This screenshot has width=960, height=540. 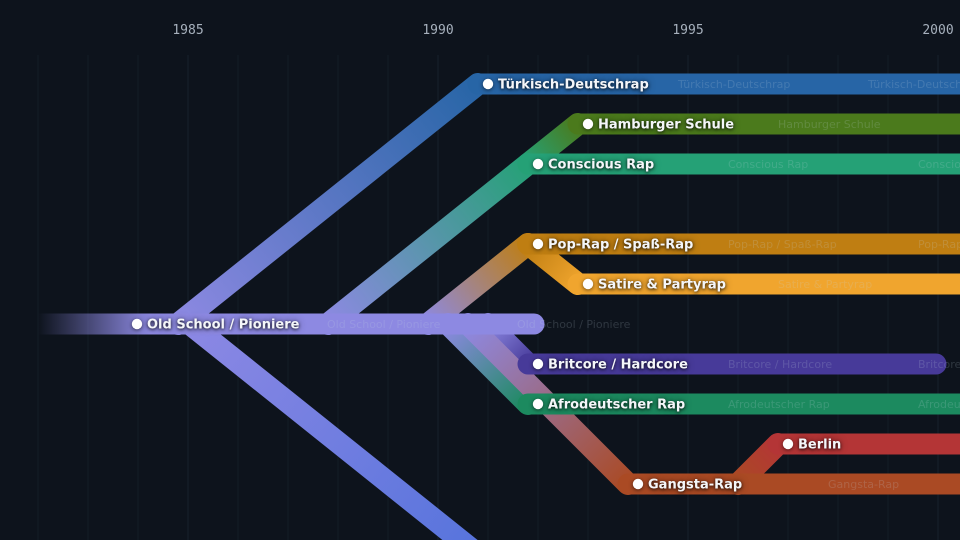 I want to click on band-afro-dot, so click(x=538, y=404).